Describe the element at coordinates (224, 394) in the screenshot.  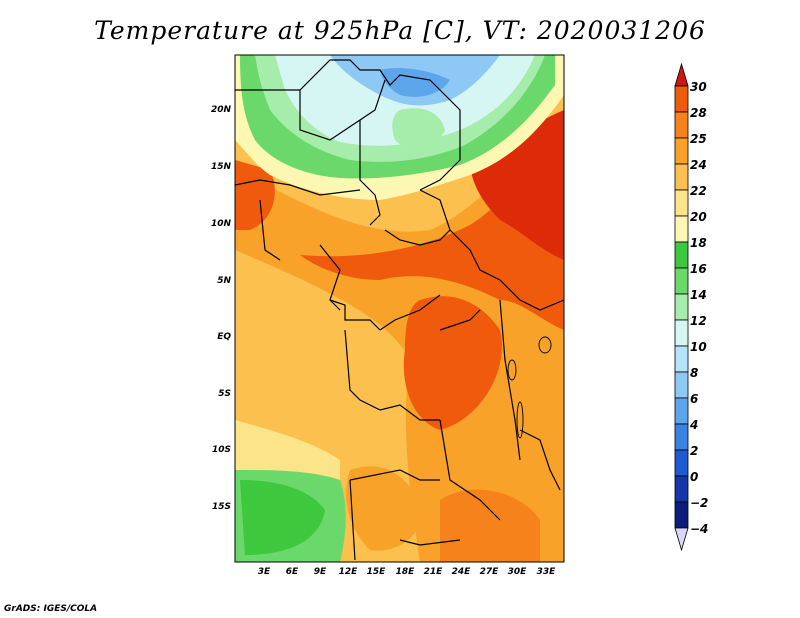
I see `ytick-label: 5S` at that location.